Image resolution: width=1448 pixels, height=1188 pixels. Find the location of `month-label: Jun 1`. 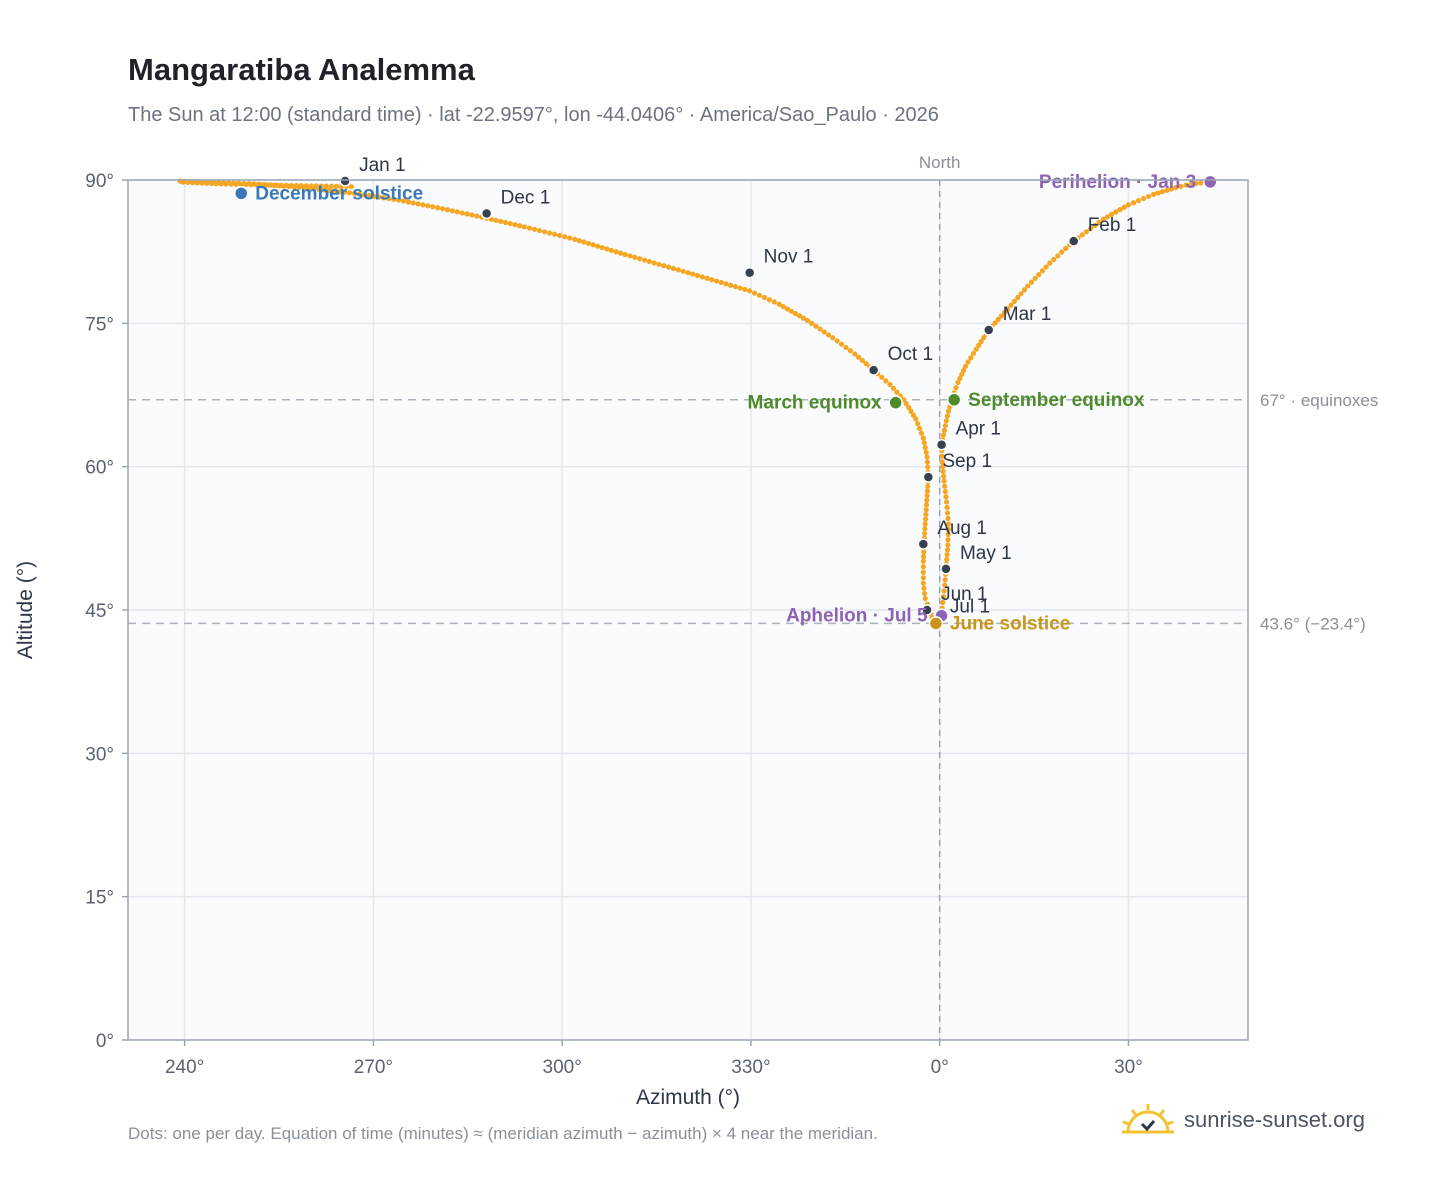

month-label: Jun 1 is located at coordinates (964, 594).